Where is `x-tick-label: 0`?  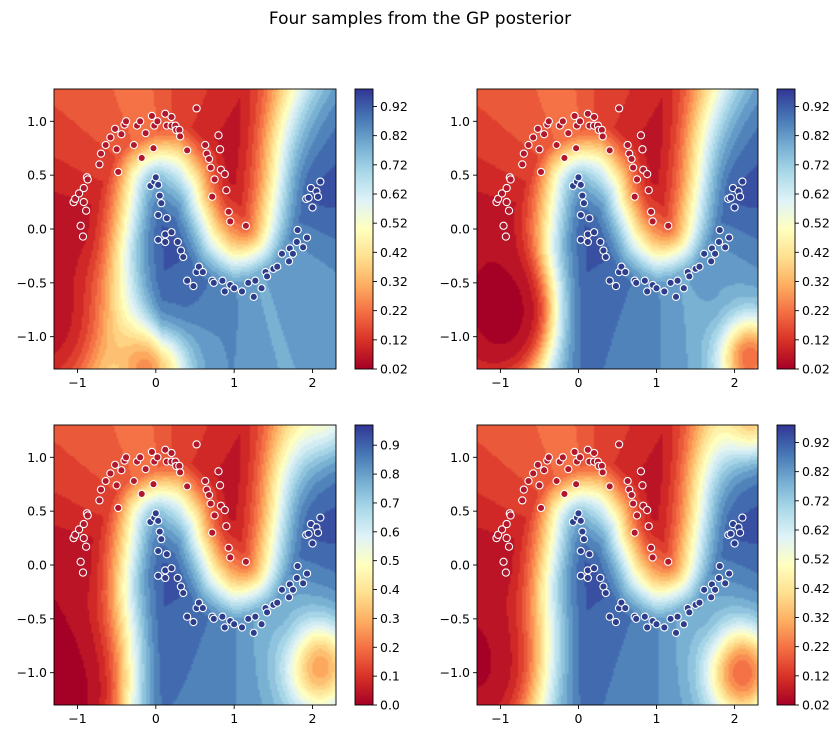
x-tick-label: 0 is located at coordinates (156, 718).